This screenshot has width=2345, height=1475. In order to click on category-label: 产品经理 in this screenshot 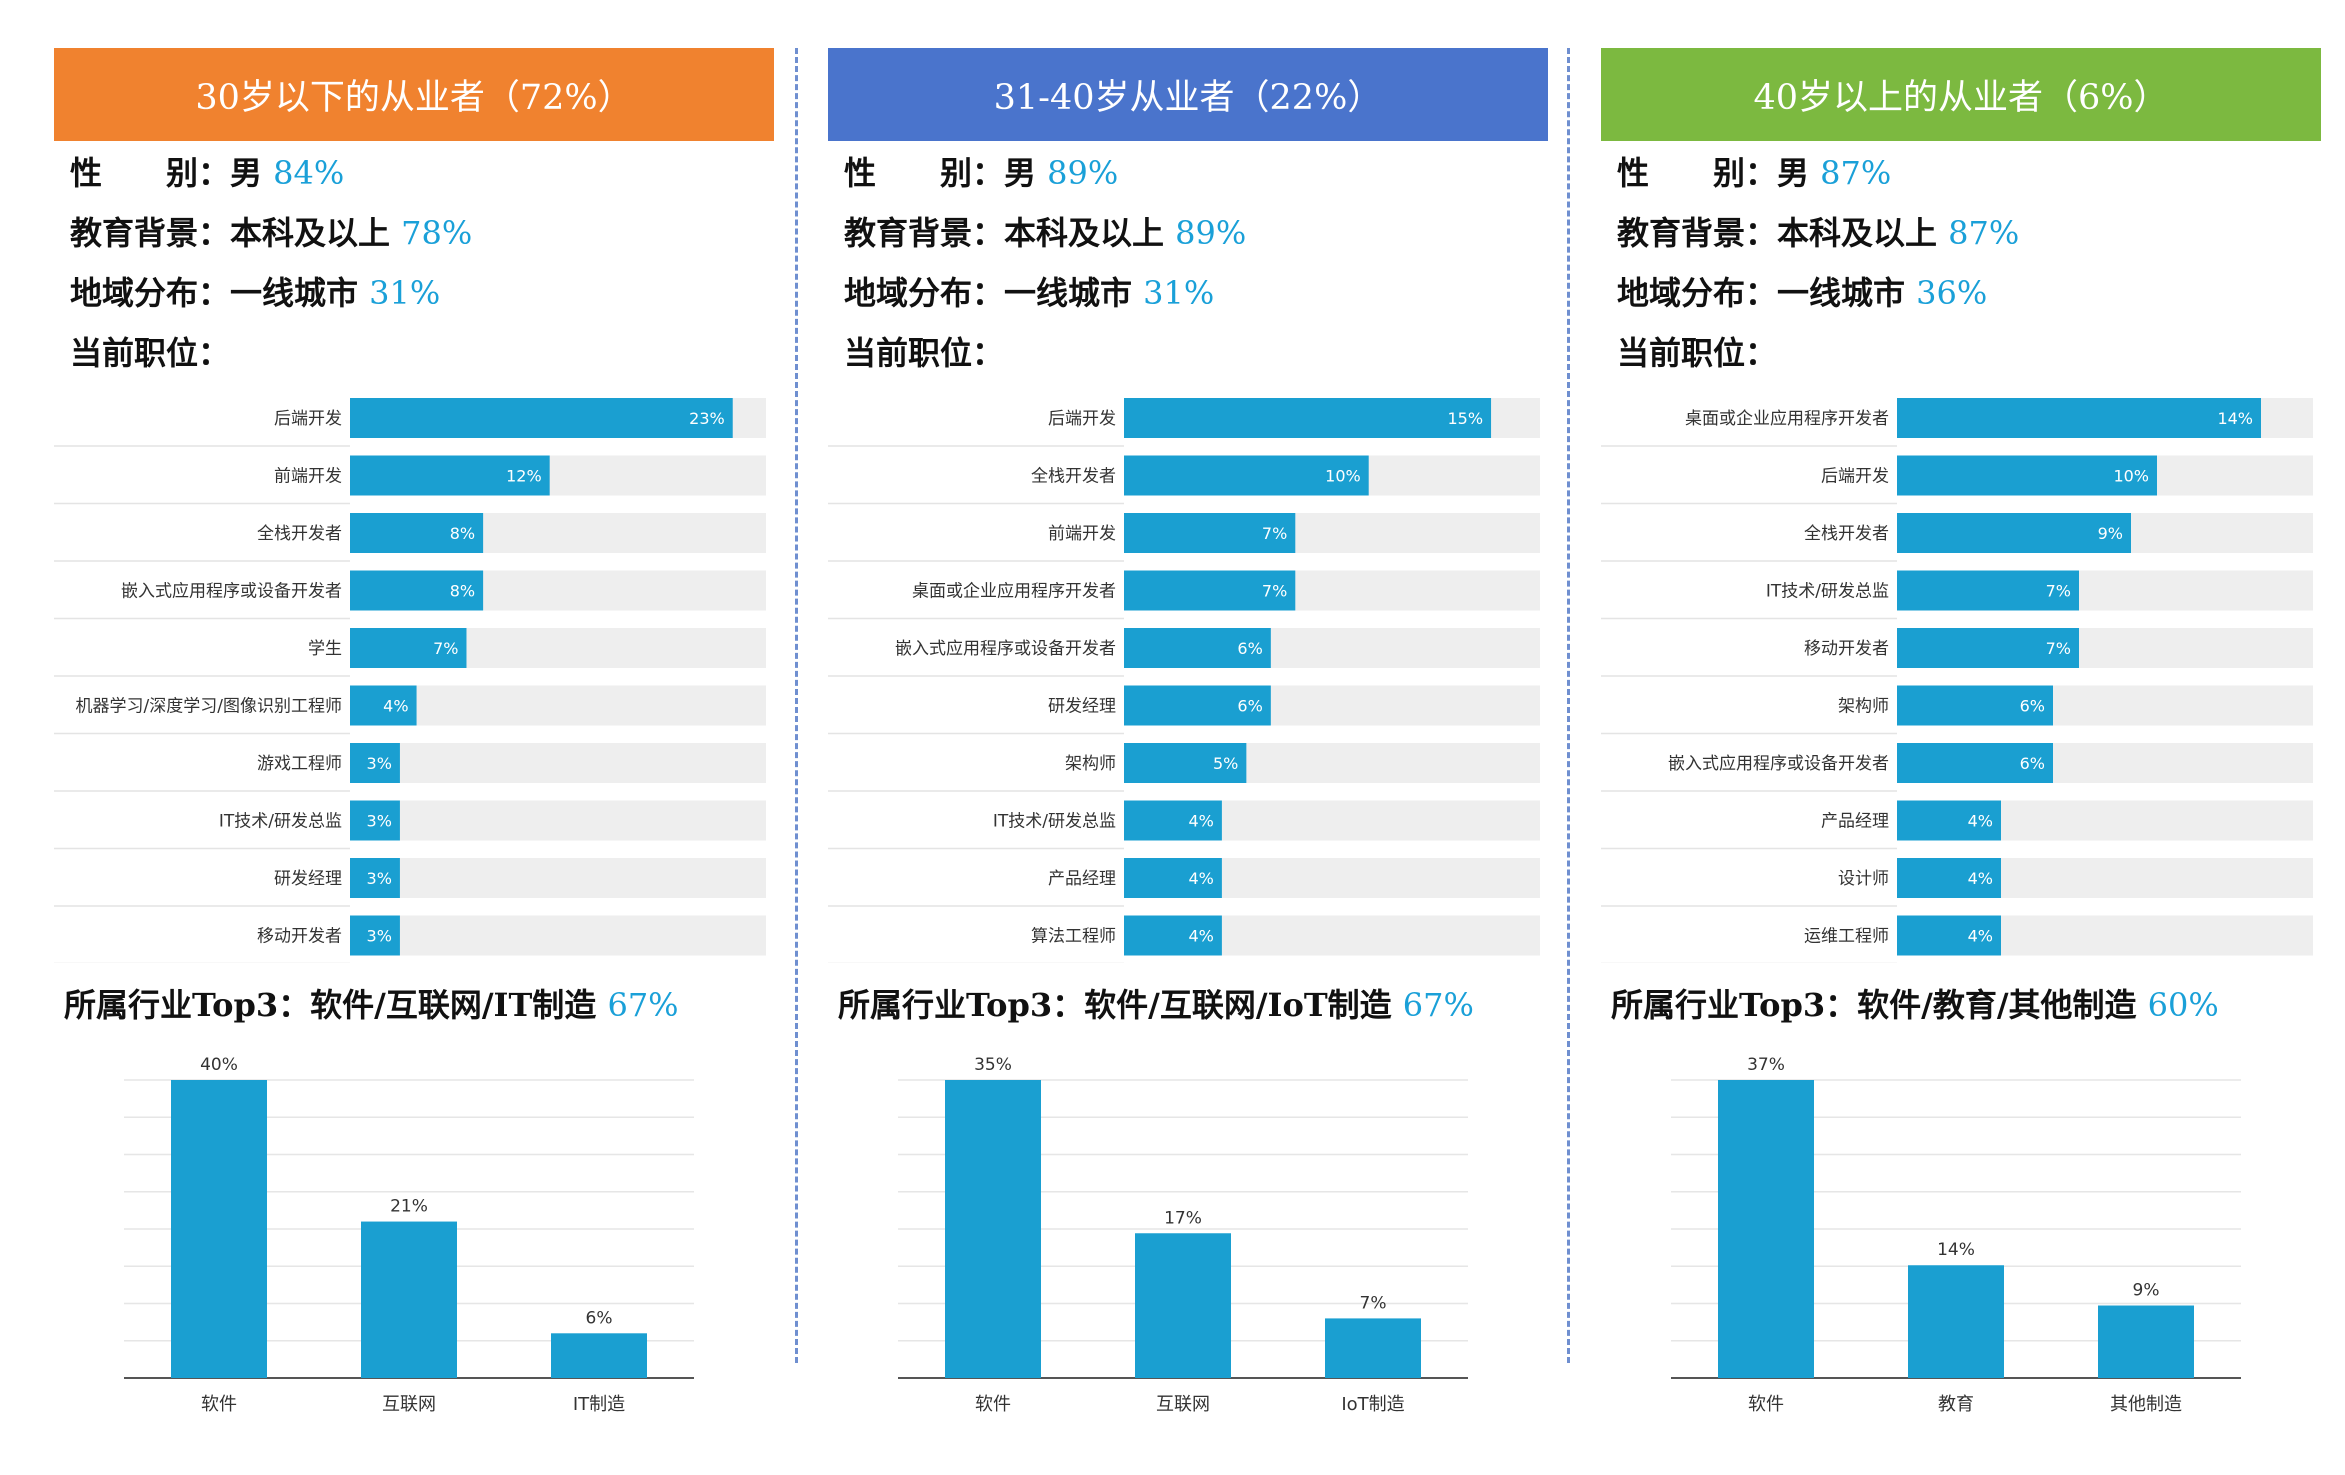, I will do `click(1855, 822)`.